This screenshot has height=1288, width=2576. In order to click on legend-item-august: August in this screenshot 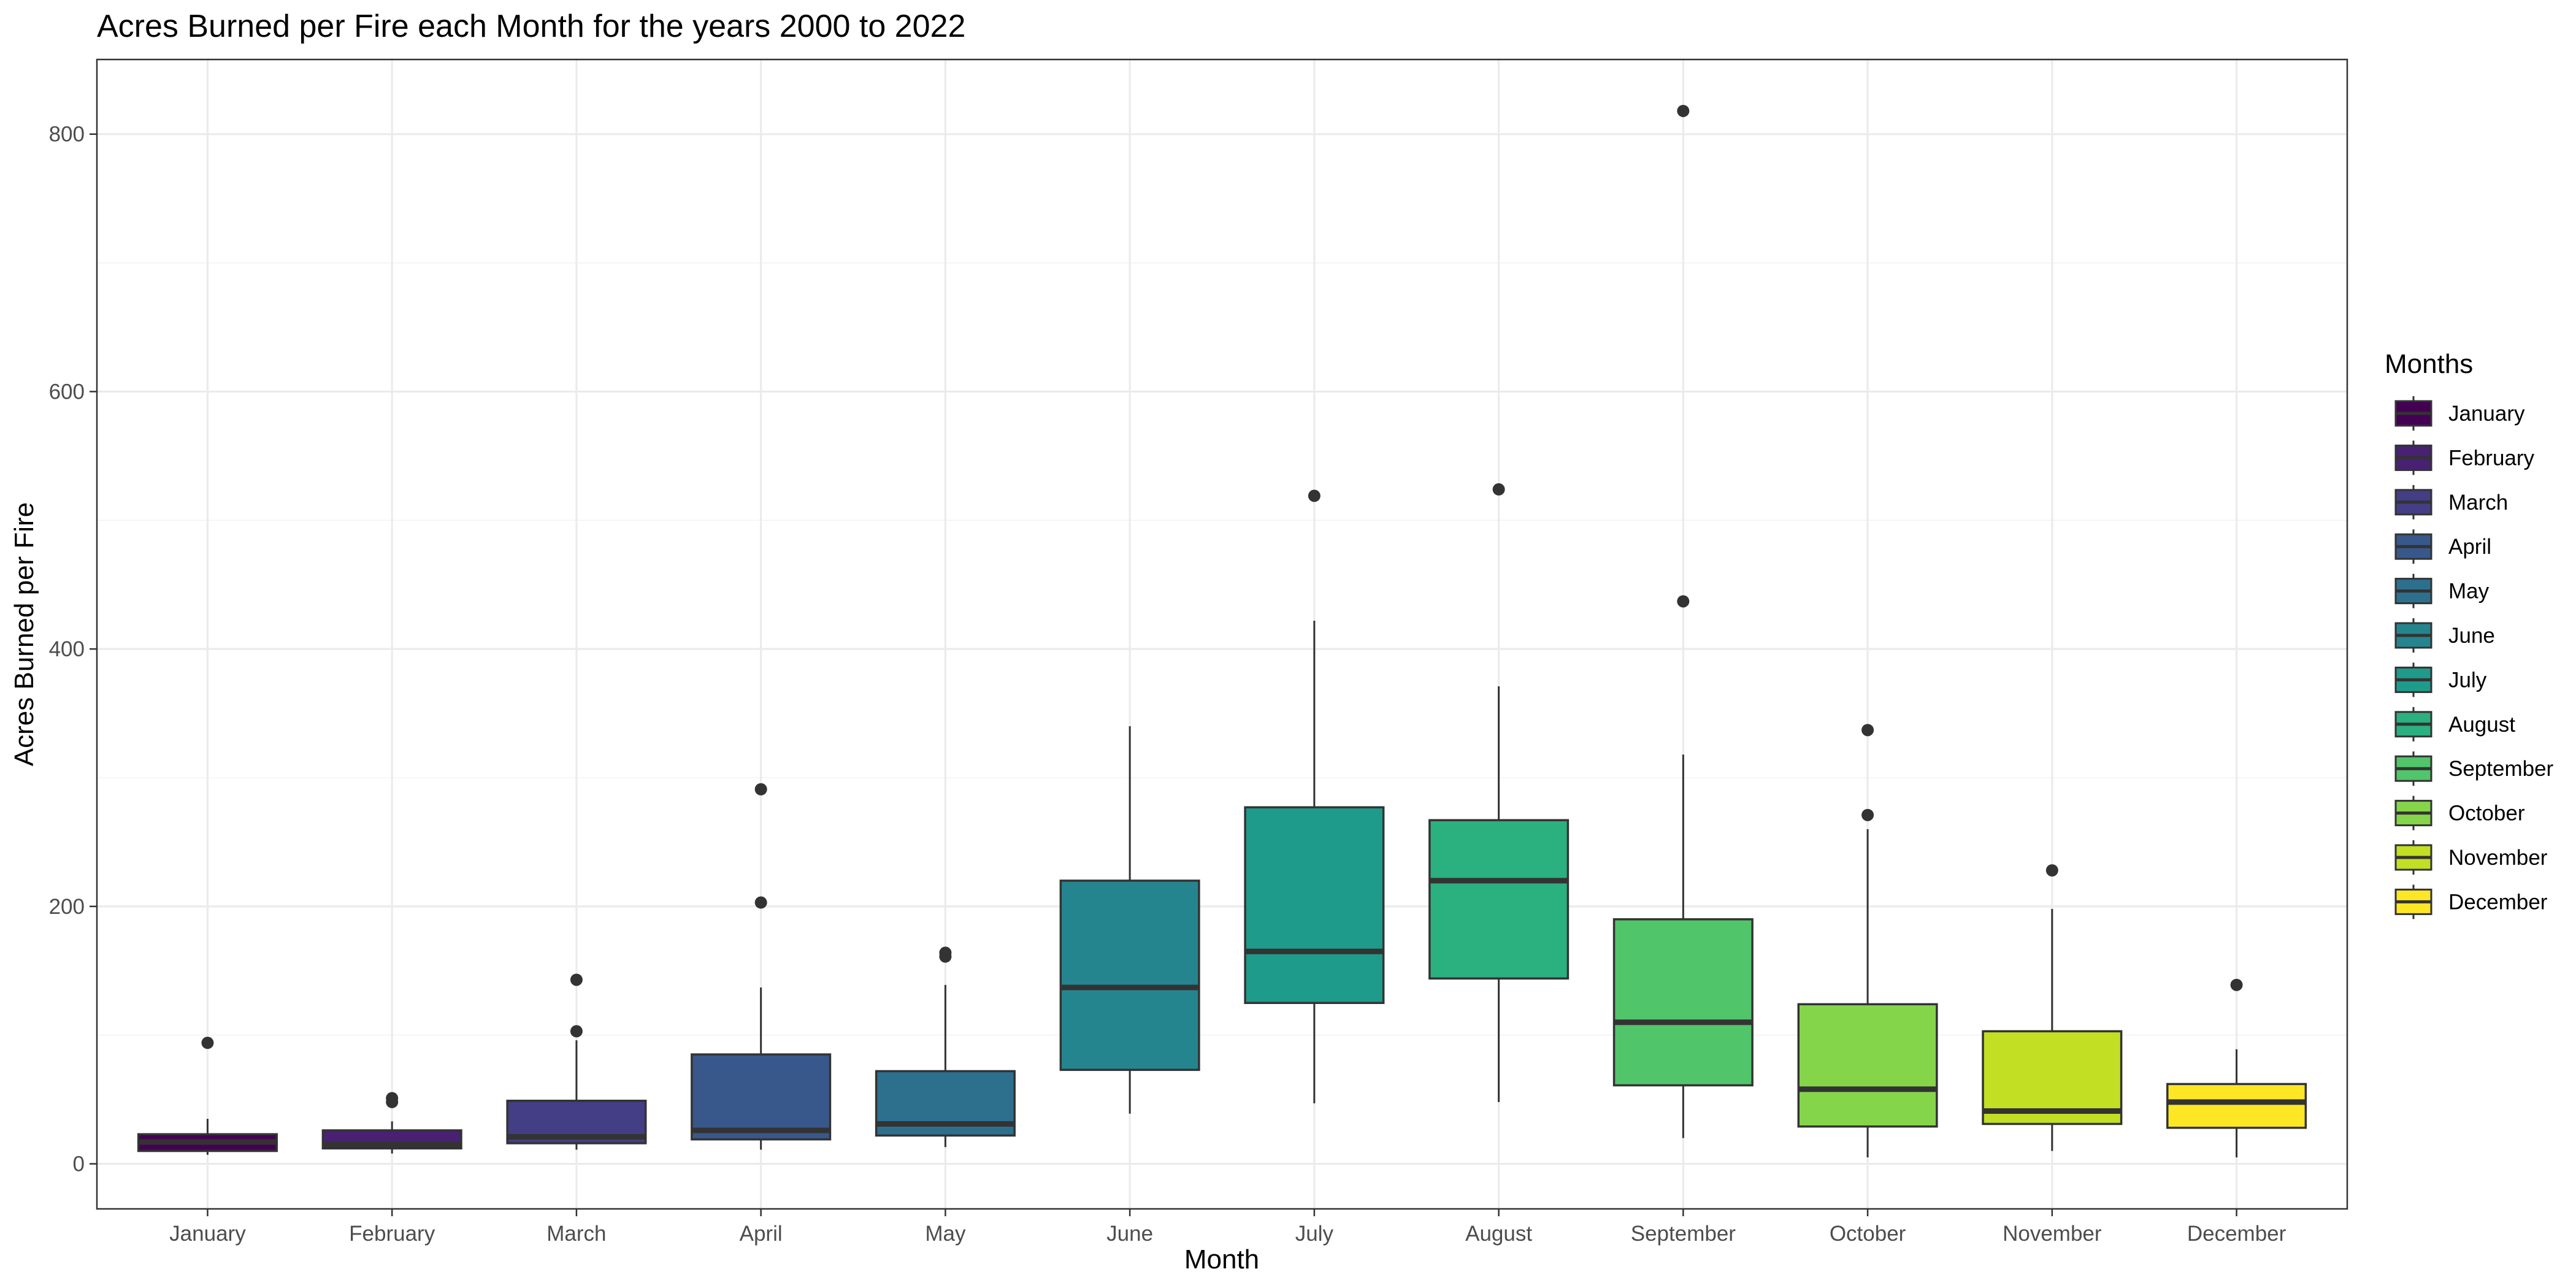, I will do `click(2454, 724)`.